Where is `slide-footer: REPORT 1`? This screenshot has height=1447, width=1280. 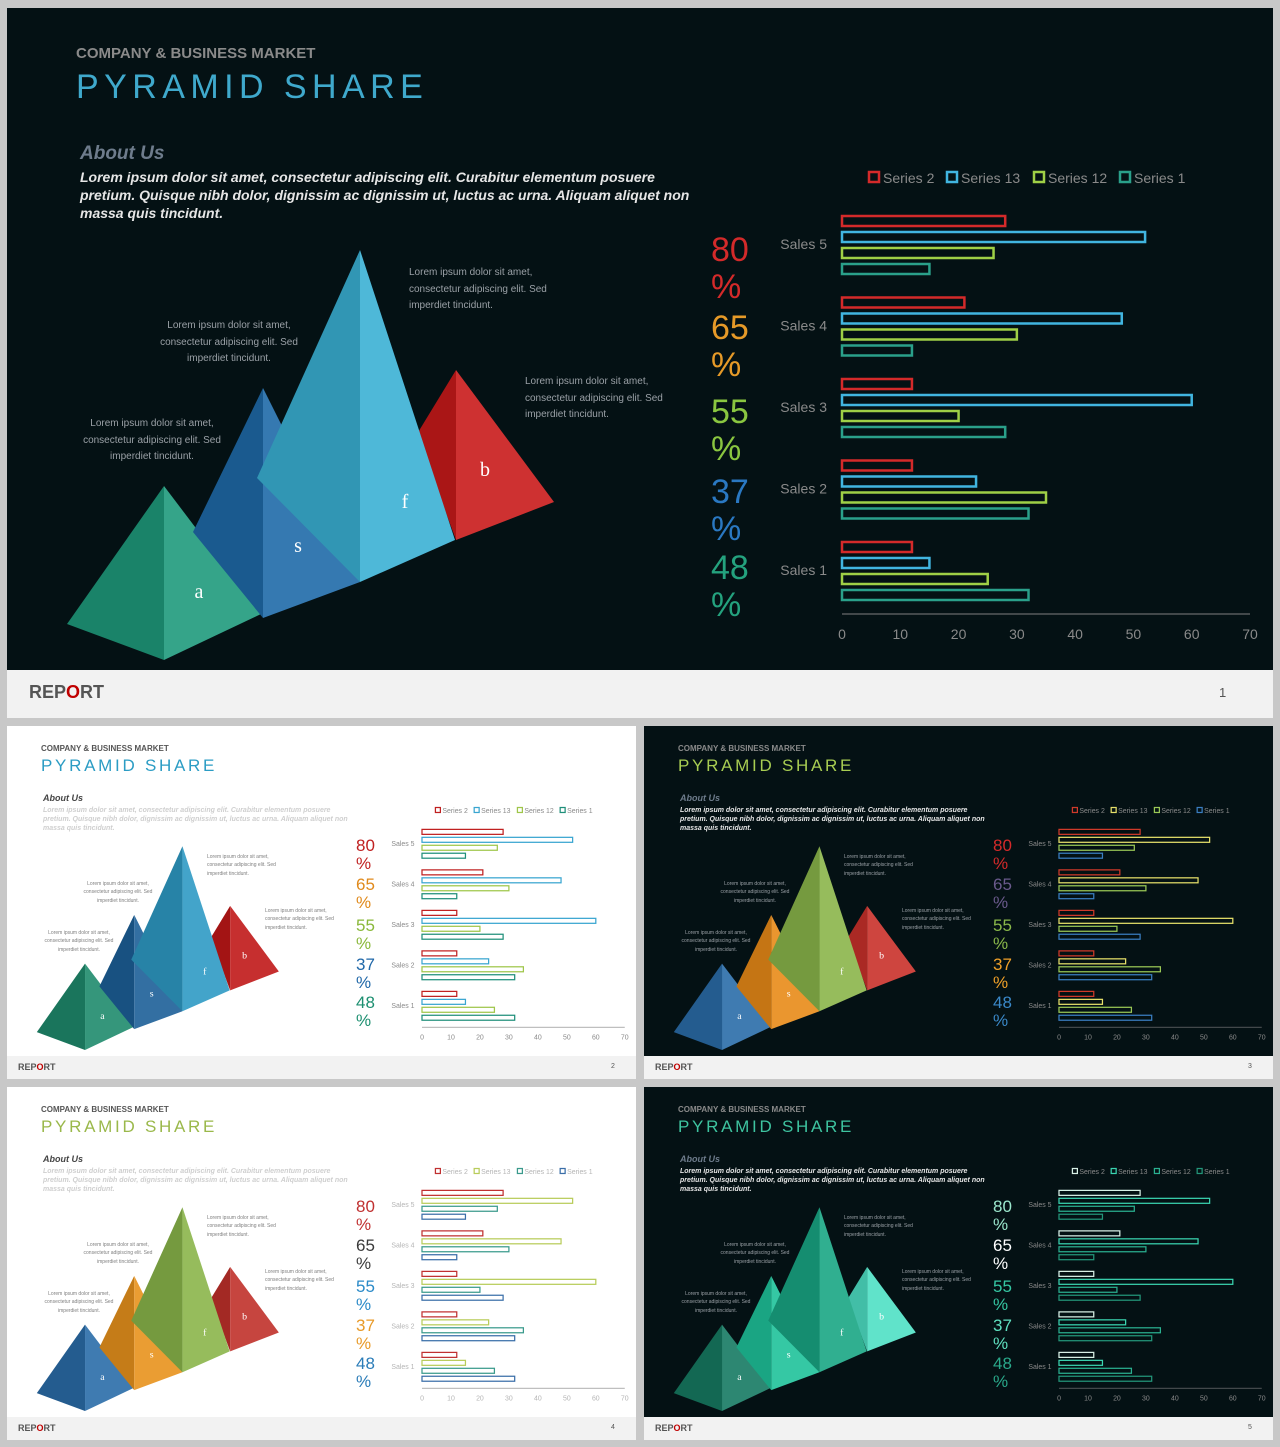 slide-footer: REPORT 1 is located at coordinates (640, 694).